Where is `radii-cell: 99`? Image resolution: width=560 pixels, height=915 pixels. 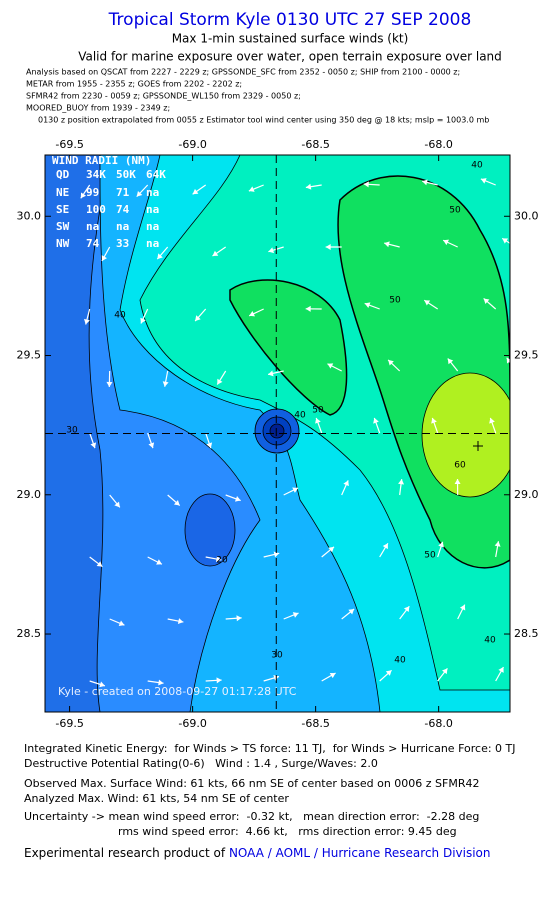 radii-cell: 99 is located at coordinates (92, 192).